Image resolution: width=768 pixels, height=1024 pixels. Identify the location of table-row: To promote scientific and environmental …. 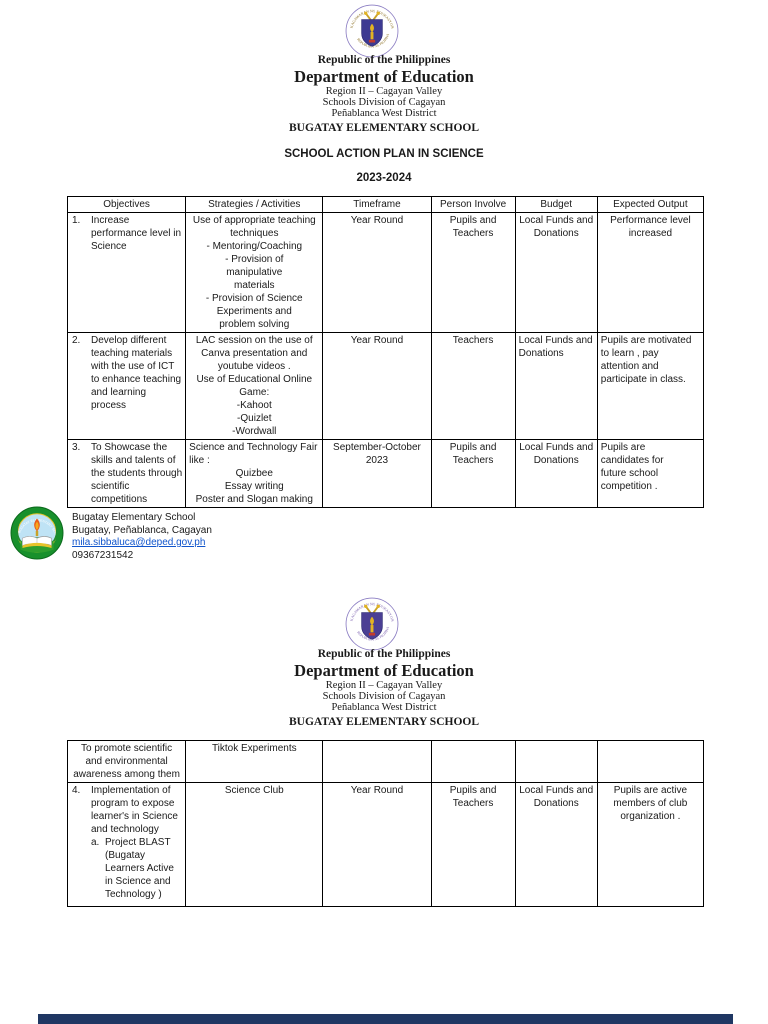
(385, 761).